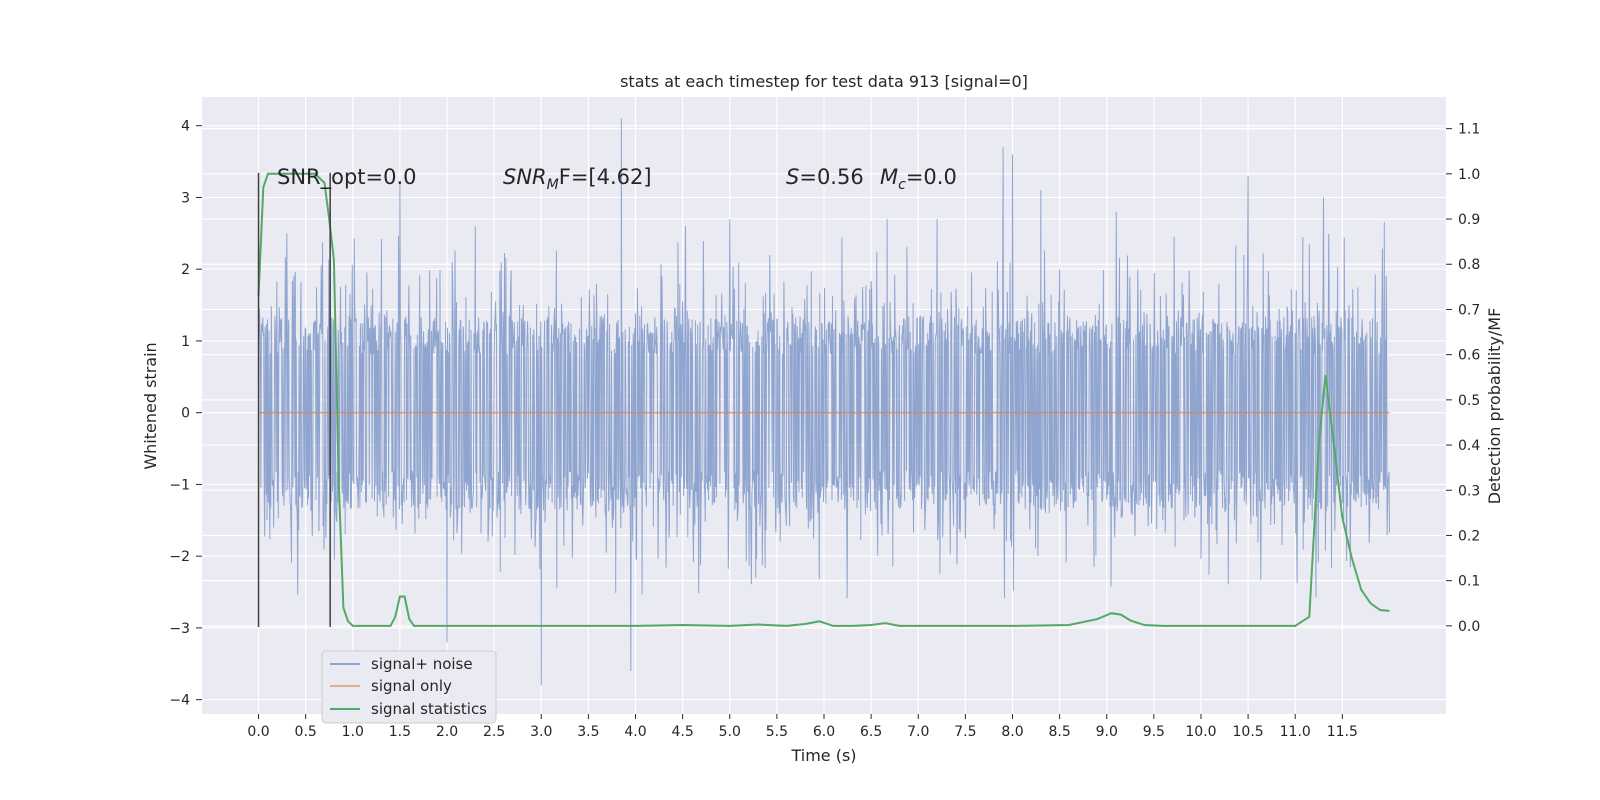 The height and width of the screenshot is (800, 1600). What do you see at coordinates (823, 755) in the screenshot?
I see `x-axis-label: Time (s)` at bounding box center [823, 755].